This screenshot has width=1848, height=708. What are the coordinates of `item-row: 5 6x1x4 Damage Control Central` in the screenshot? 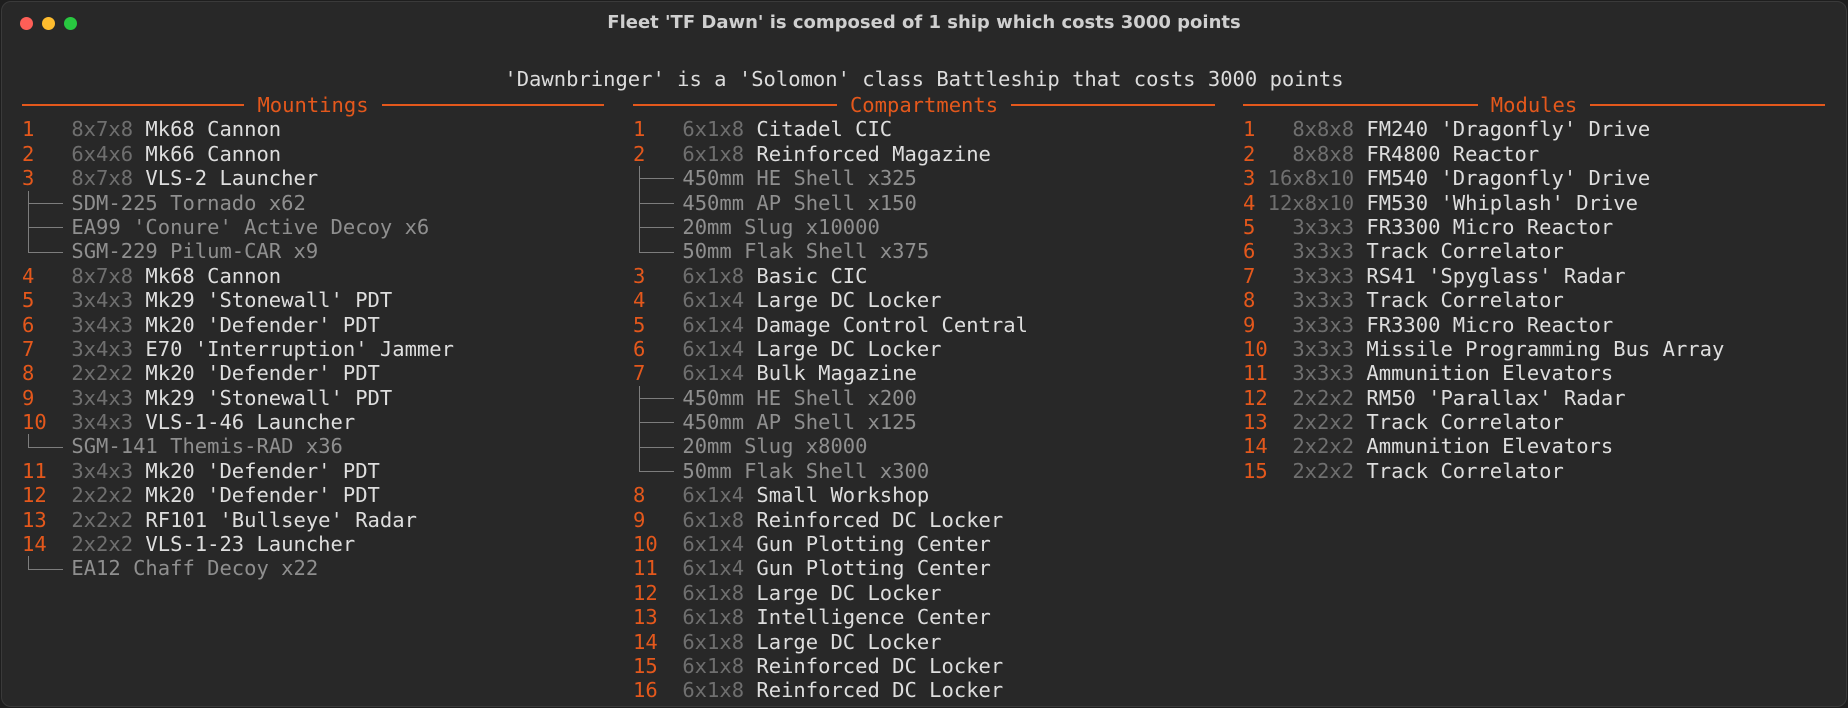 It's located at (924, 325).